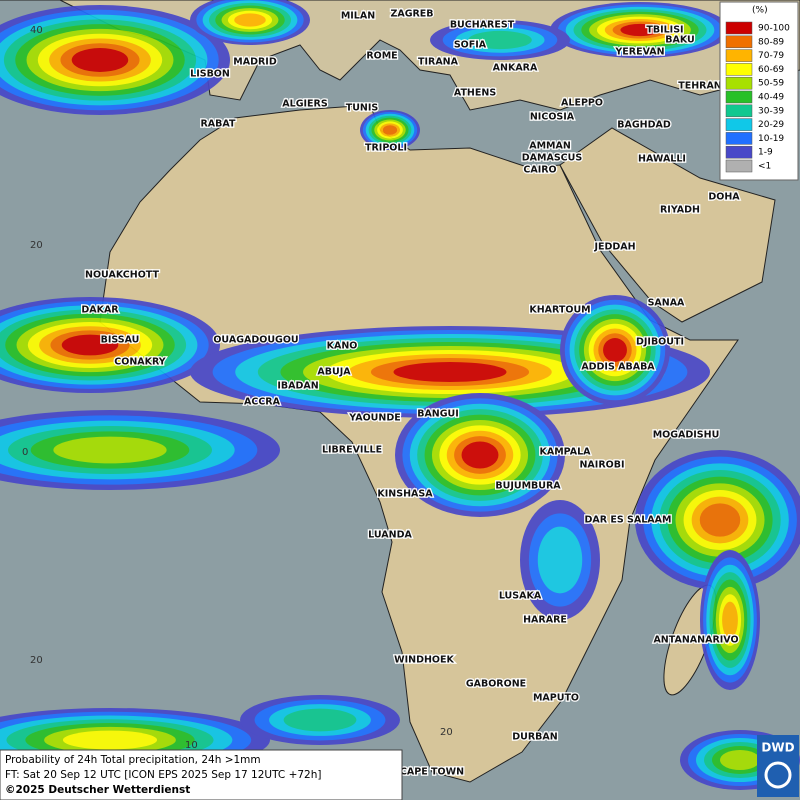 Image resolution: width=800 pixels, height=800 pixels. Describe the element at coordinates (686, 435) in the screenshot. I see `city-label: MOGADISHU` at that location.